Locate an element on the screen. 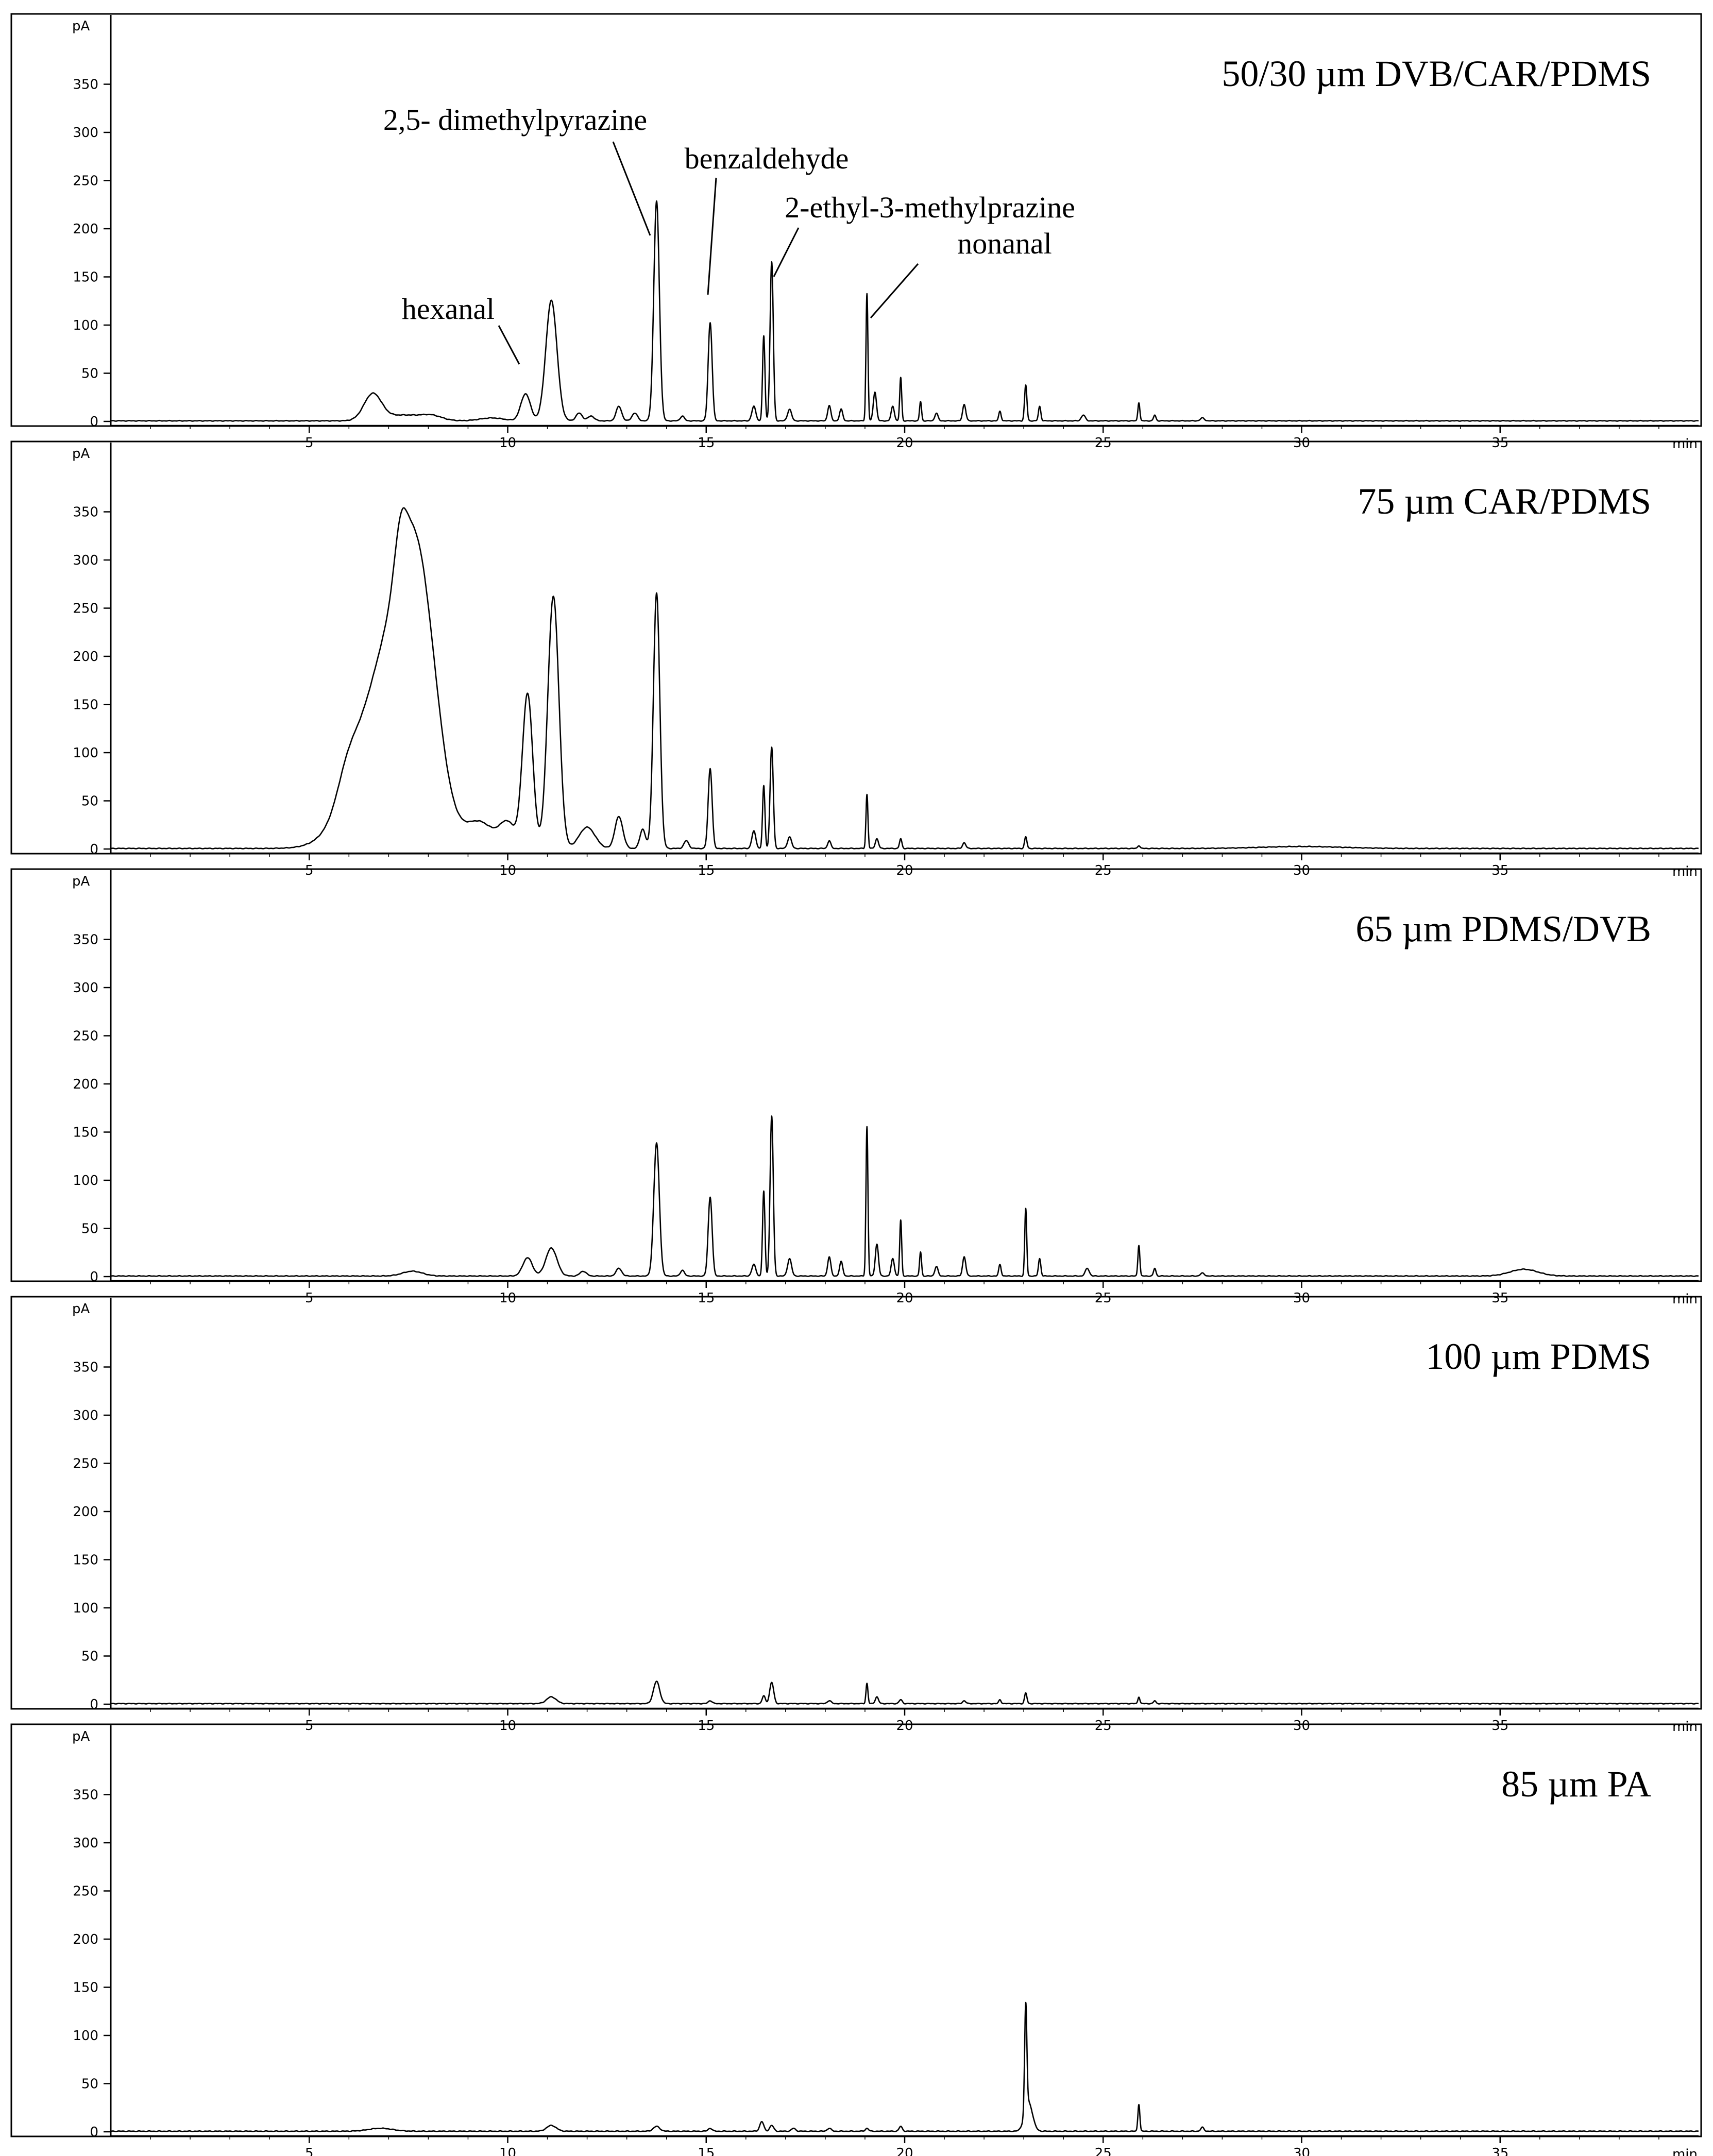 Image resolution: width=1713 pixels, height=2156 pixels. panel-title: 75 µm CAR/PDMS is located at coordinates (1505, 501).